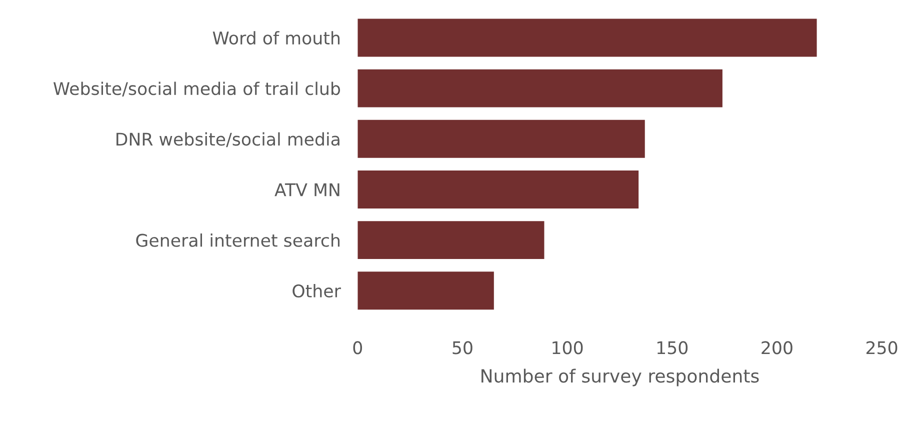  What do you see at coordinates (462, 347) in the screenshot?
I see `x-tick-label: 50` at bounding box center [462, 347].